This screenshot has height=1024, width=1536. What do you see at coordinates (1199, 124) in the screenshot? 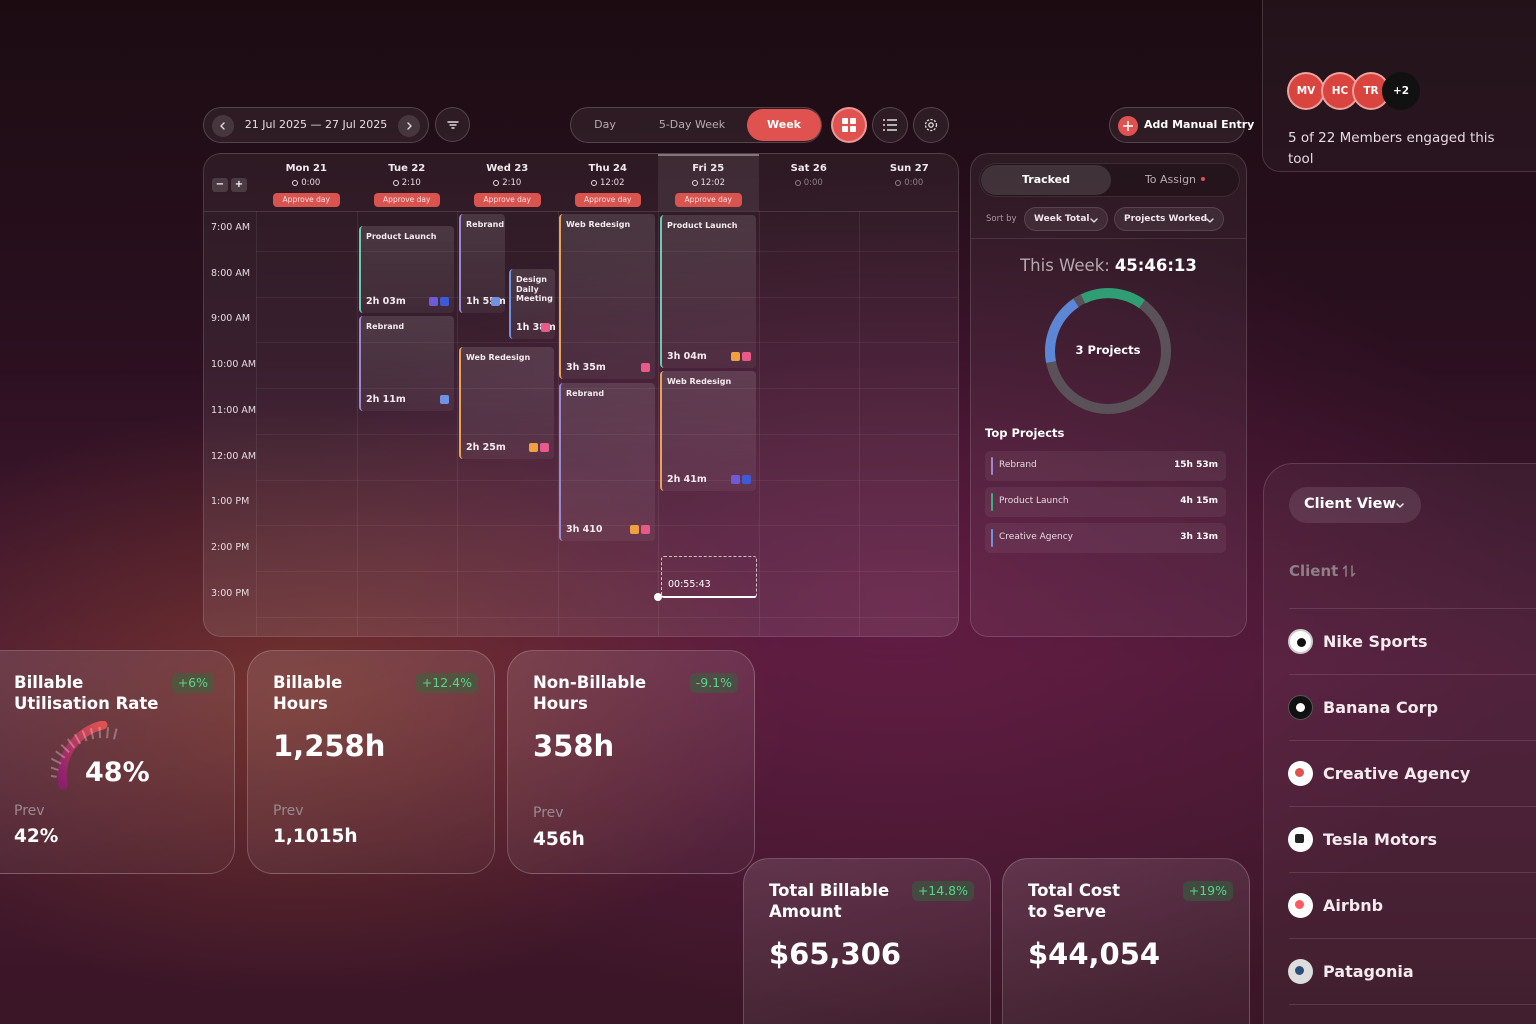
I see `add-manual-entry-label: Add Manual Entry` at bounding box center [1199, 124].